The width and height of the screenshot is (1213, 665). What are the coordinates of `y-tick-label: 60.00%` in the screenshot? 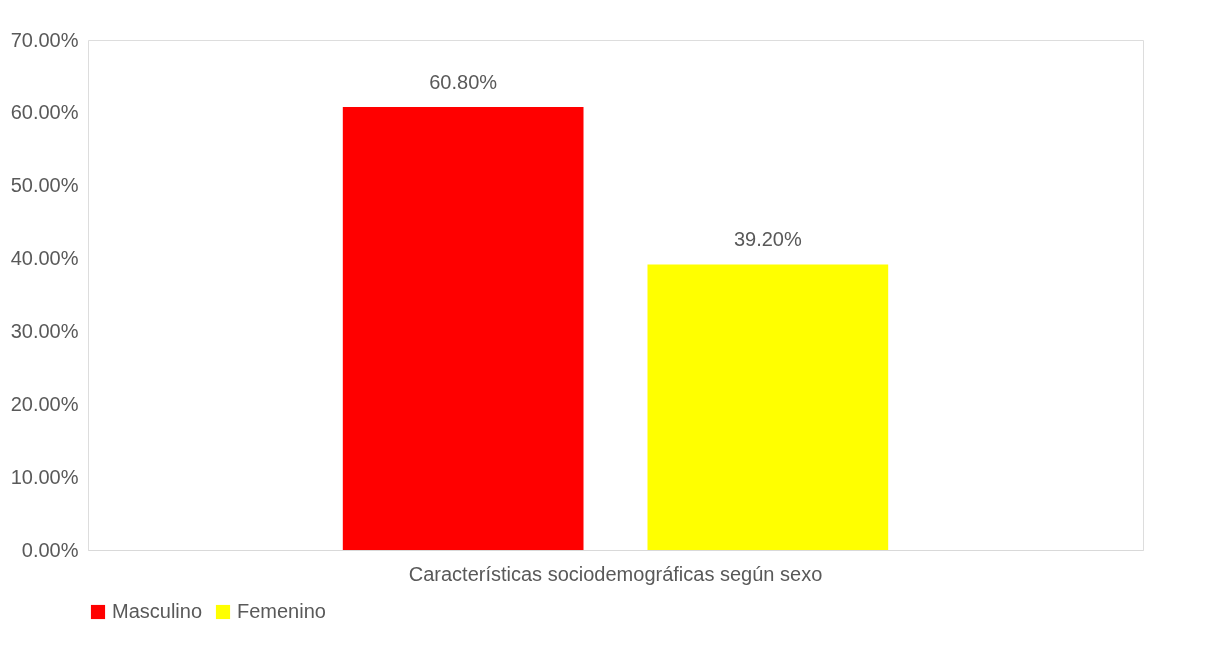 It's located at (44, 112).